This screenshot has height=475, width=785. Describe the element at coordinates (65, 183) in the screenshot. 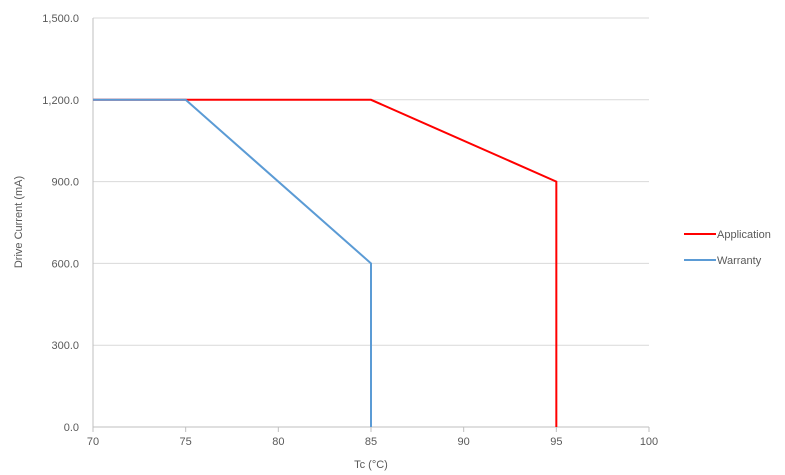

I see `y-tick-label: 900.0` at that location.